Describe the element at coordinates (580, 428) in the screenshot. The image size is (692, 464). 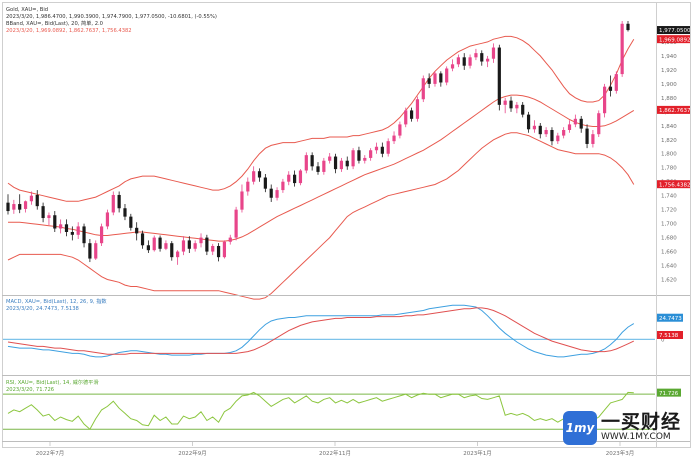
I see `logo-badge-icon: 1my` at that location.